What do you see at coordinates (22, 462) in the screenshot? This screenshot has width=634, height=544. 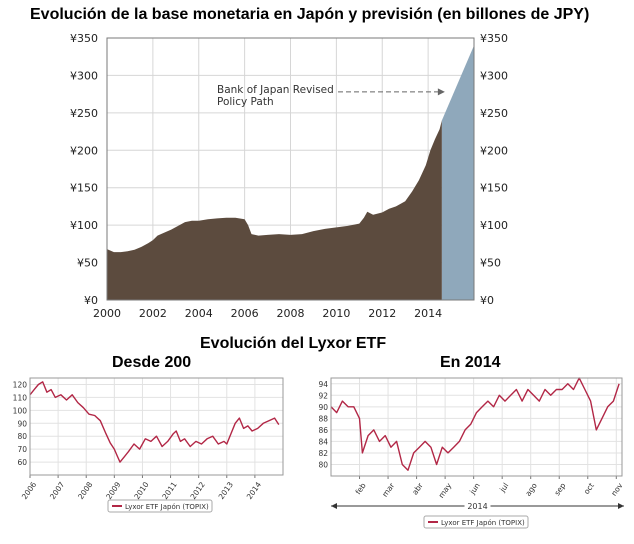 I see `y-tick-label: 60` at bounding box center [22, 462].